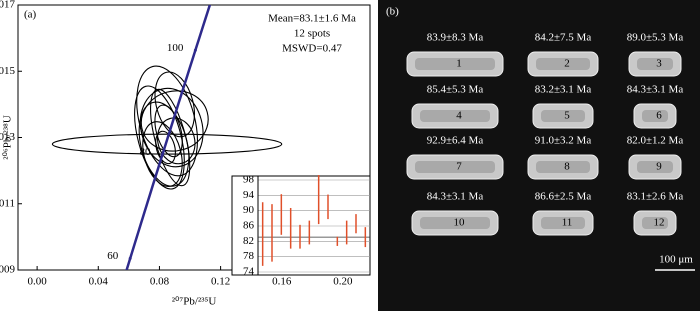 This screenshot has width=700, height=316. Describe the element at coordinates (655, 197) in the screenshot. I see `age-label: 83.1±2.6 Ma` at that location.